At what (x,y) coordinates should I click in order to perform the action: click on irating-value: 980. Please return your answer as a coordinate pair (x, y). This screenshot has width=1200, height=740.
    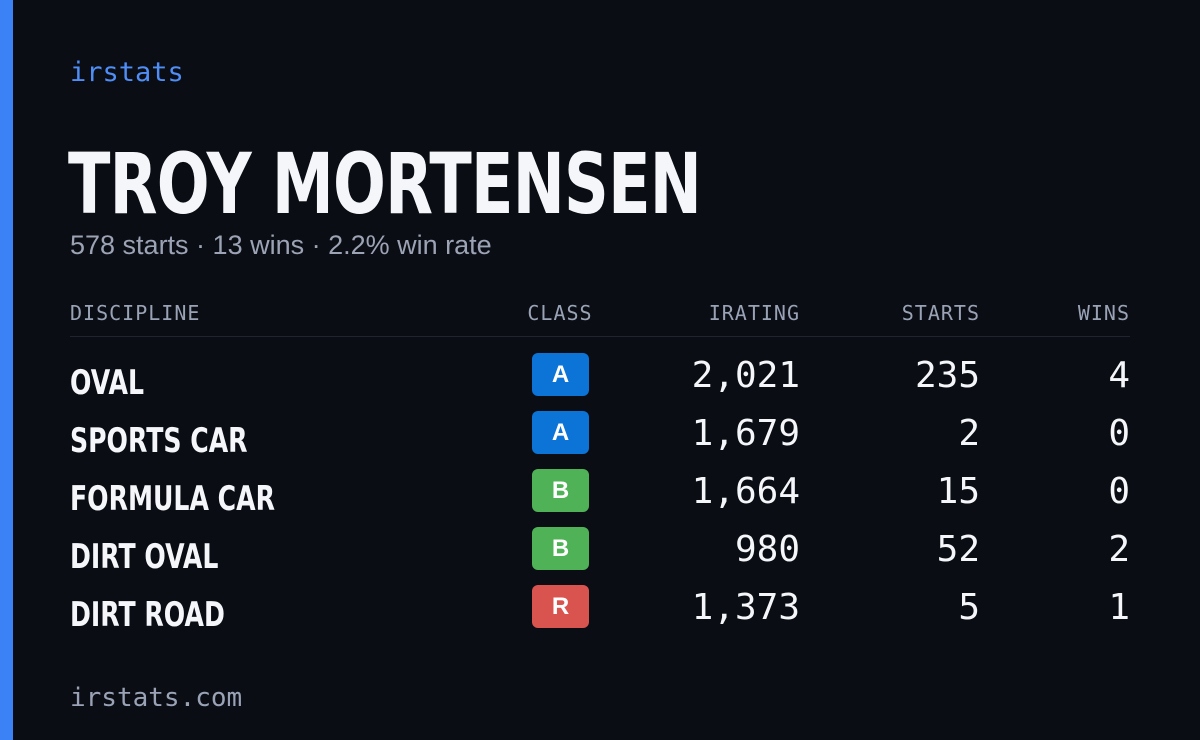
    Looking at the image, I should click on (767, 549).